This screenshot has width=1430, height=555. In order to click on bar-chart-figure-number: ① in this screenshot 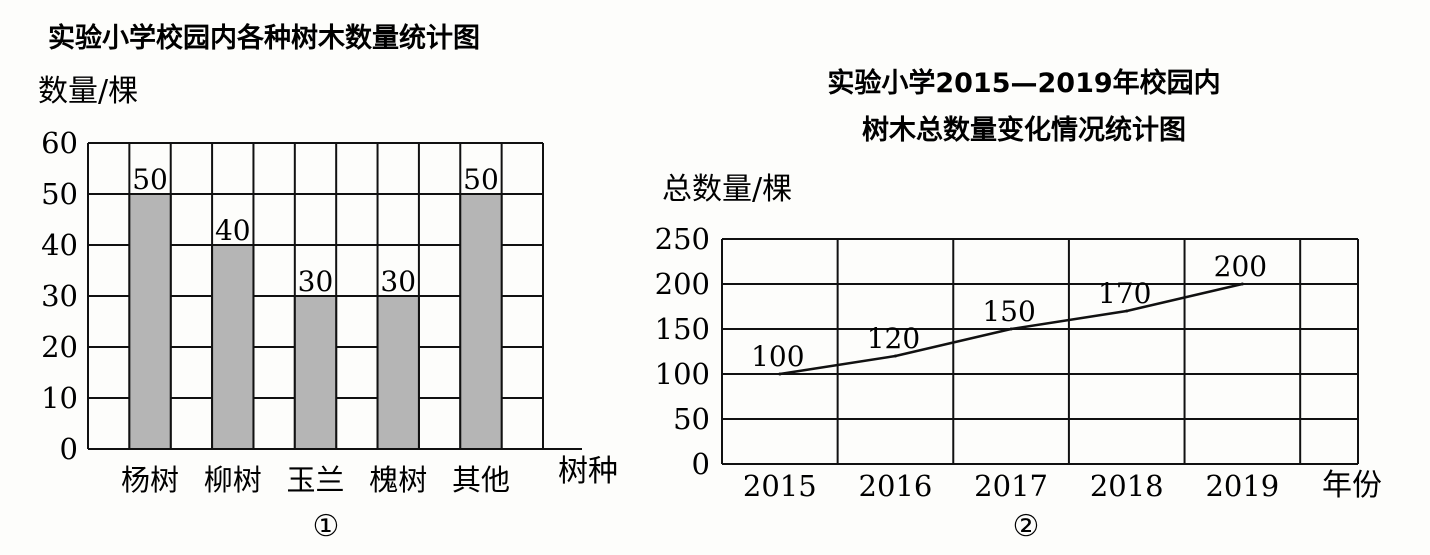, I will do `click(326, 526)`.